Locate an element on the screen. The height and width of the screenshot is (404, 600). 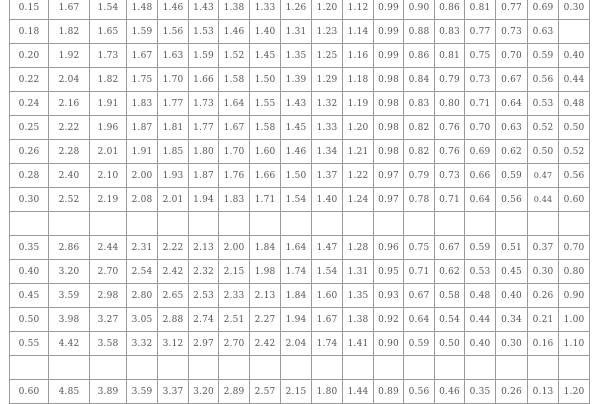
table-cell: 1.64 is located at coordinates (296, 247).